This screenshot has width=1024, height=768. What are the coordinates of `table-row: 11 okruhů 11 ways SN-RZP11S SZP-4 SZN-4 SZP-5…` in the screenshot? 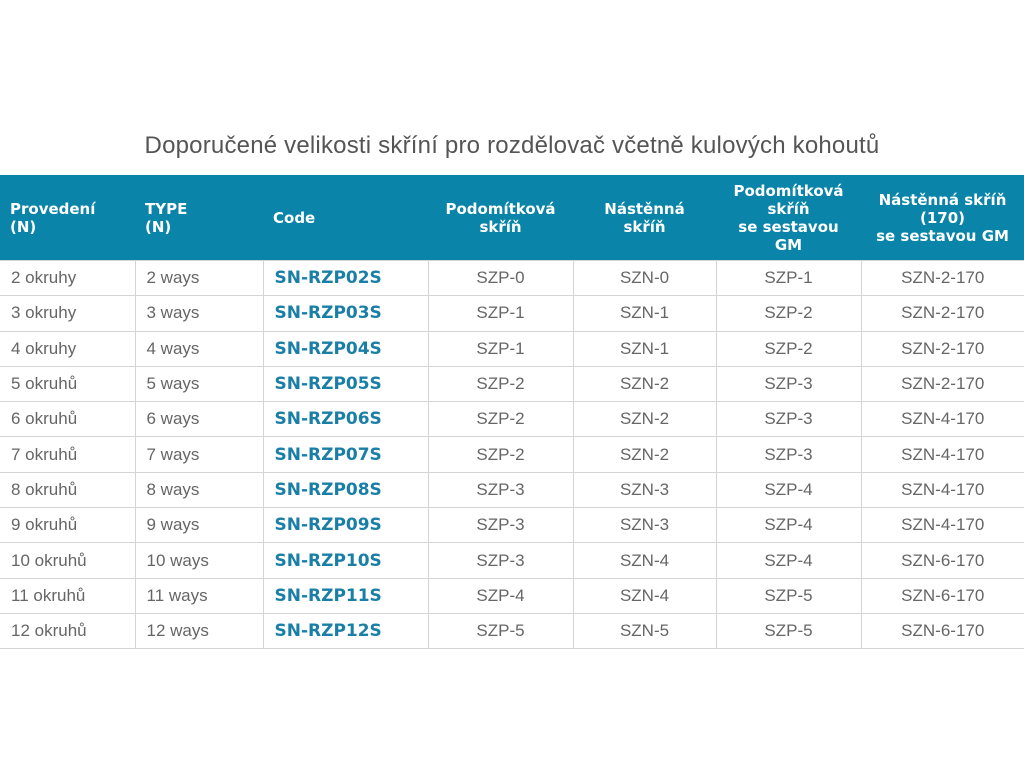 It's located at (512, 595).